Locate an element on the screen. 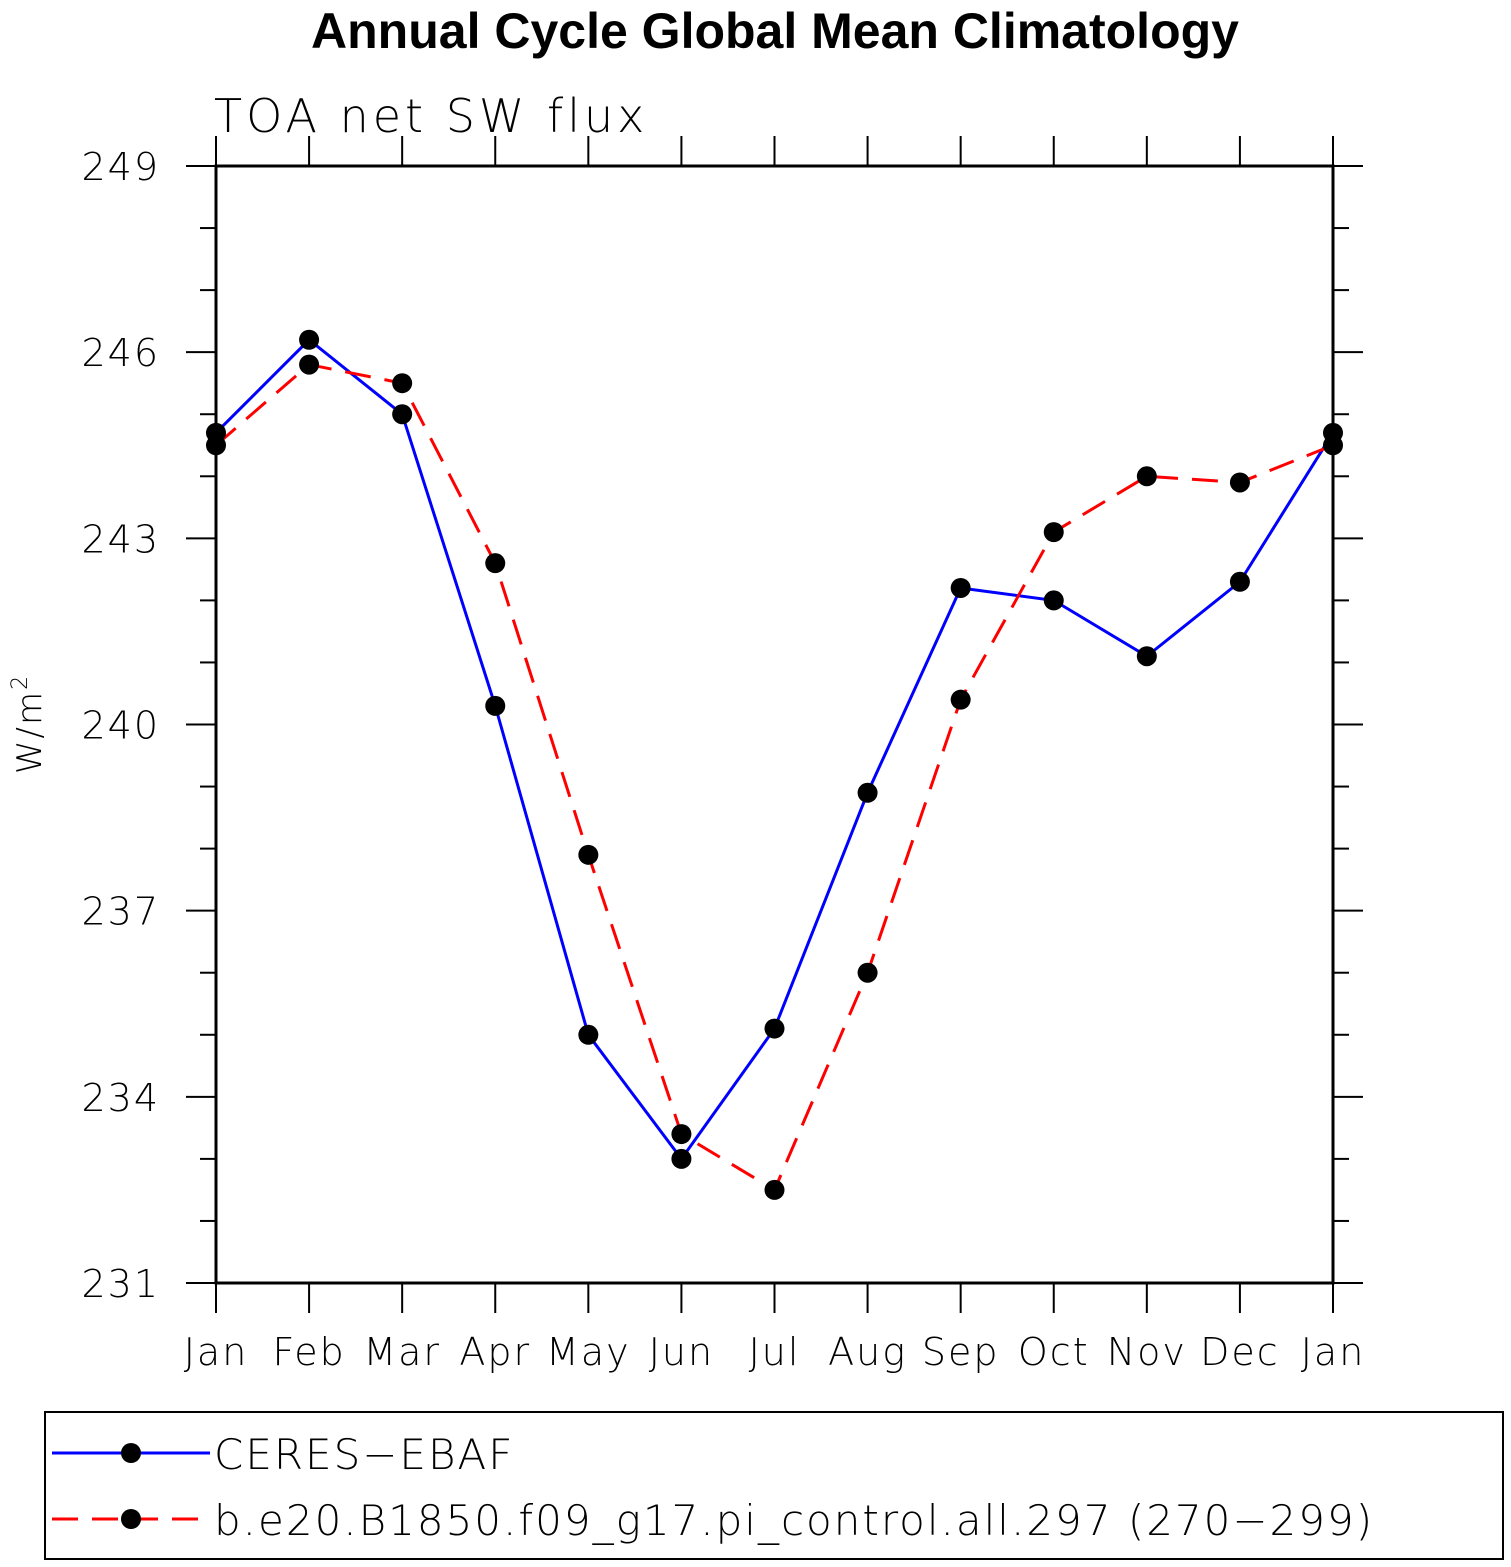 The width and height of the screenshot is (1511, 1567). x-tick-label: Jun is located at coordinates (681, 1352).